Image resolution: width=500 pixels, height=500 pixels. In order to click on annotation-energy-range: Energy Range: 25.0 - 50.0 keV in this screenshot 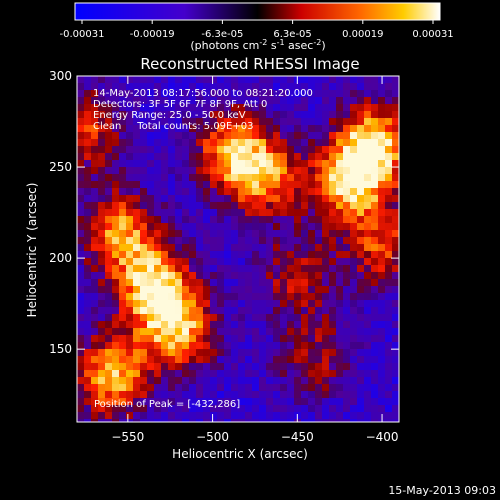, I will do `click(169, 115)`.